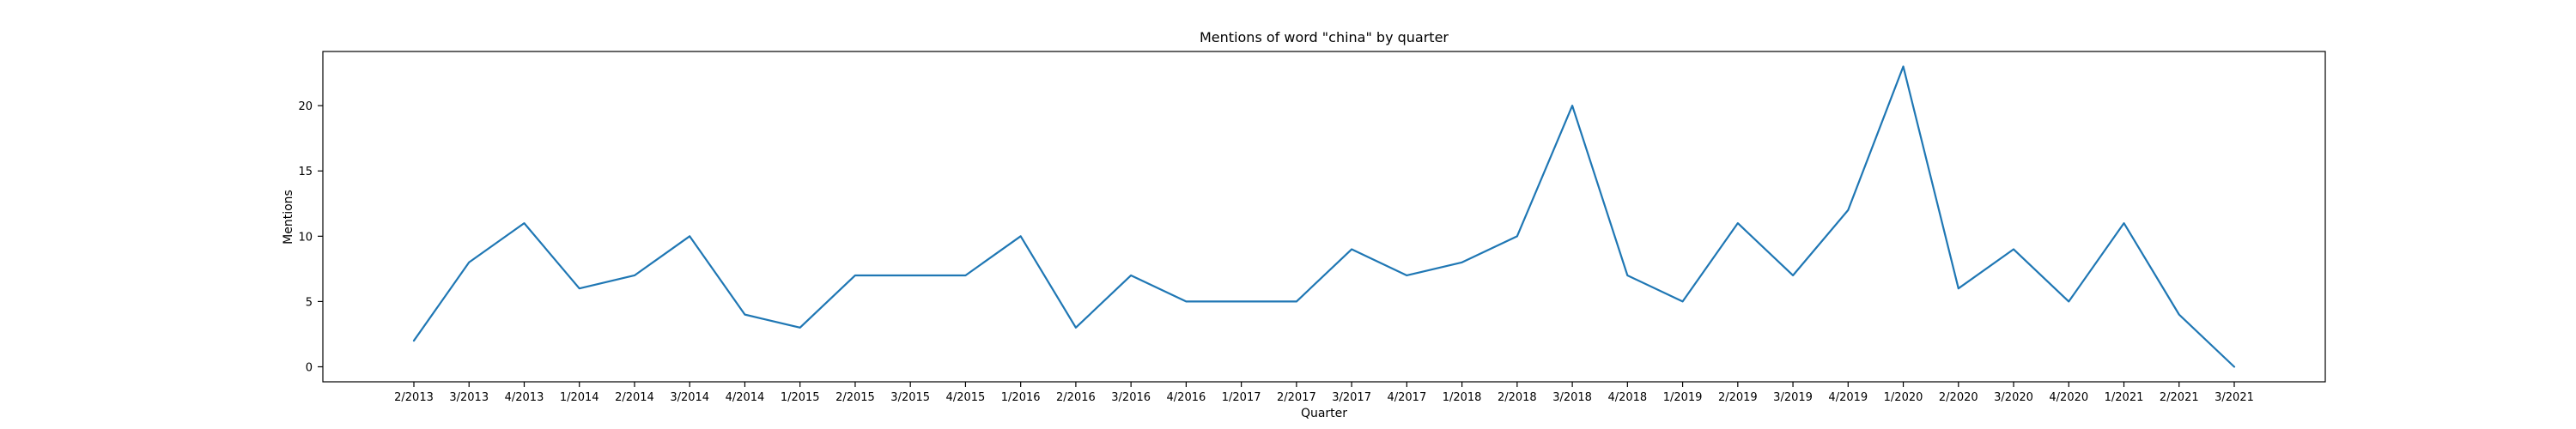  Describe the element at coordinates (1076, 398) in the screenshot. I see `x-tick-label: 2/2016` at that location.